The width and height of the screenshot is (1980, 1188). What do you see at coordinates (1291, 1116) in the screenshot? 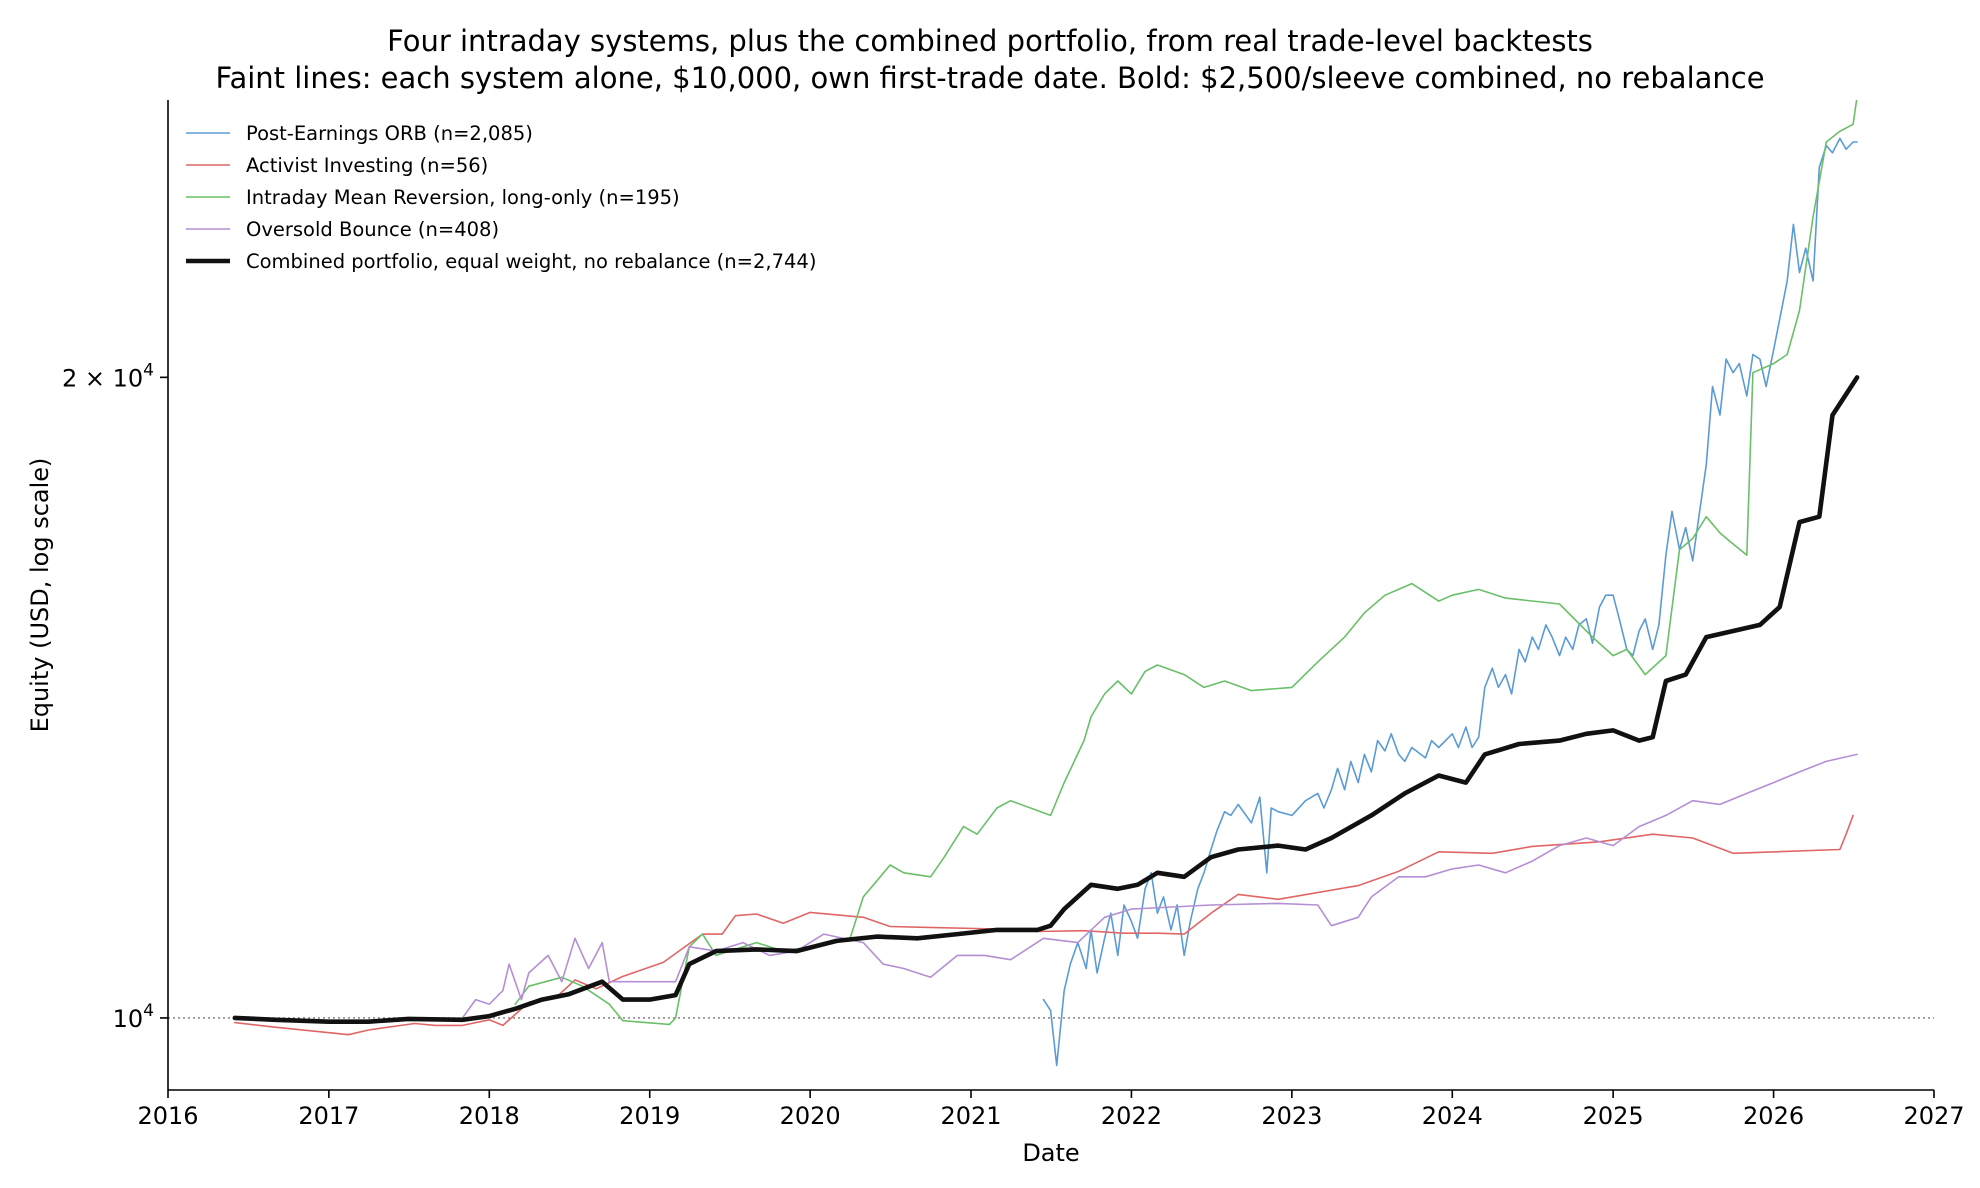
I see `x-tick-label: 2023` at bounding box center [1291, 1116].